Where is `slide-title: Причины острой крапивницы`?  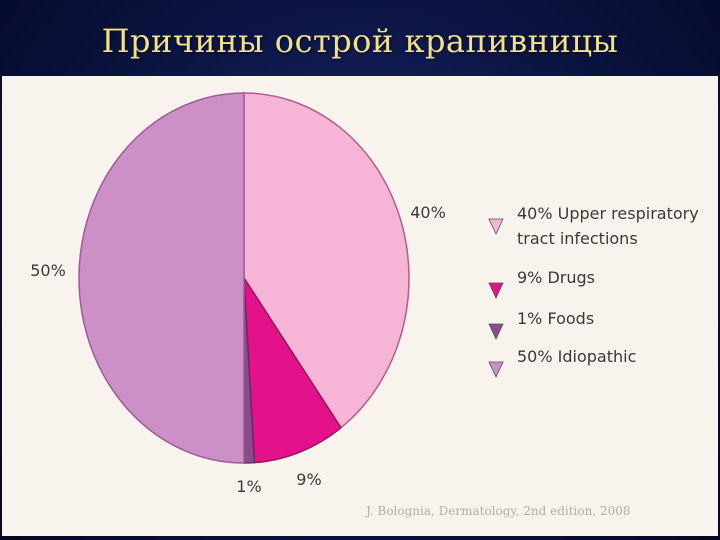 slide-title: Причины острой крапивницы is located at coordinates (360, 41).